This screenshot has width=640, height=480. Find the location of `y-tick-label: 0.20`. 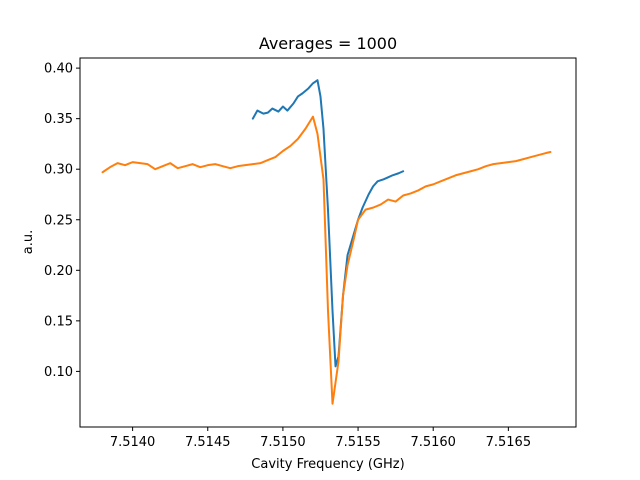

y-tick-label: 0.20 is located at coordinates (58, 271).